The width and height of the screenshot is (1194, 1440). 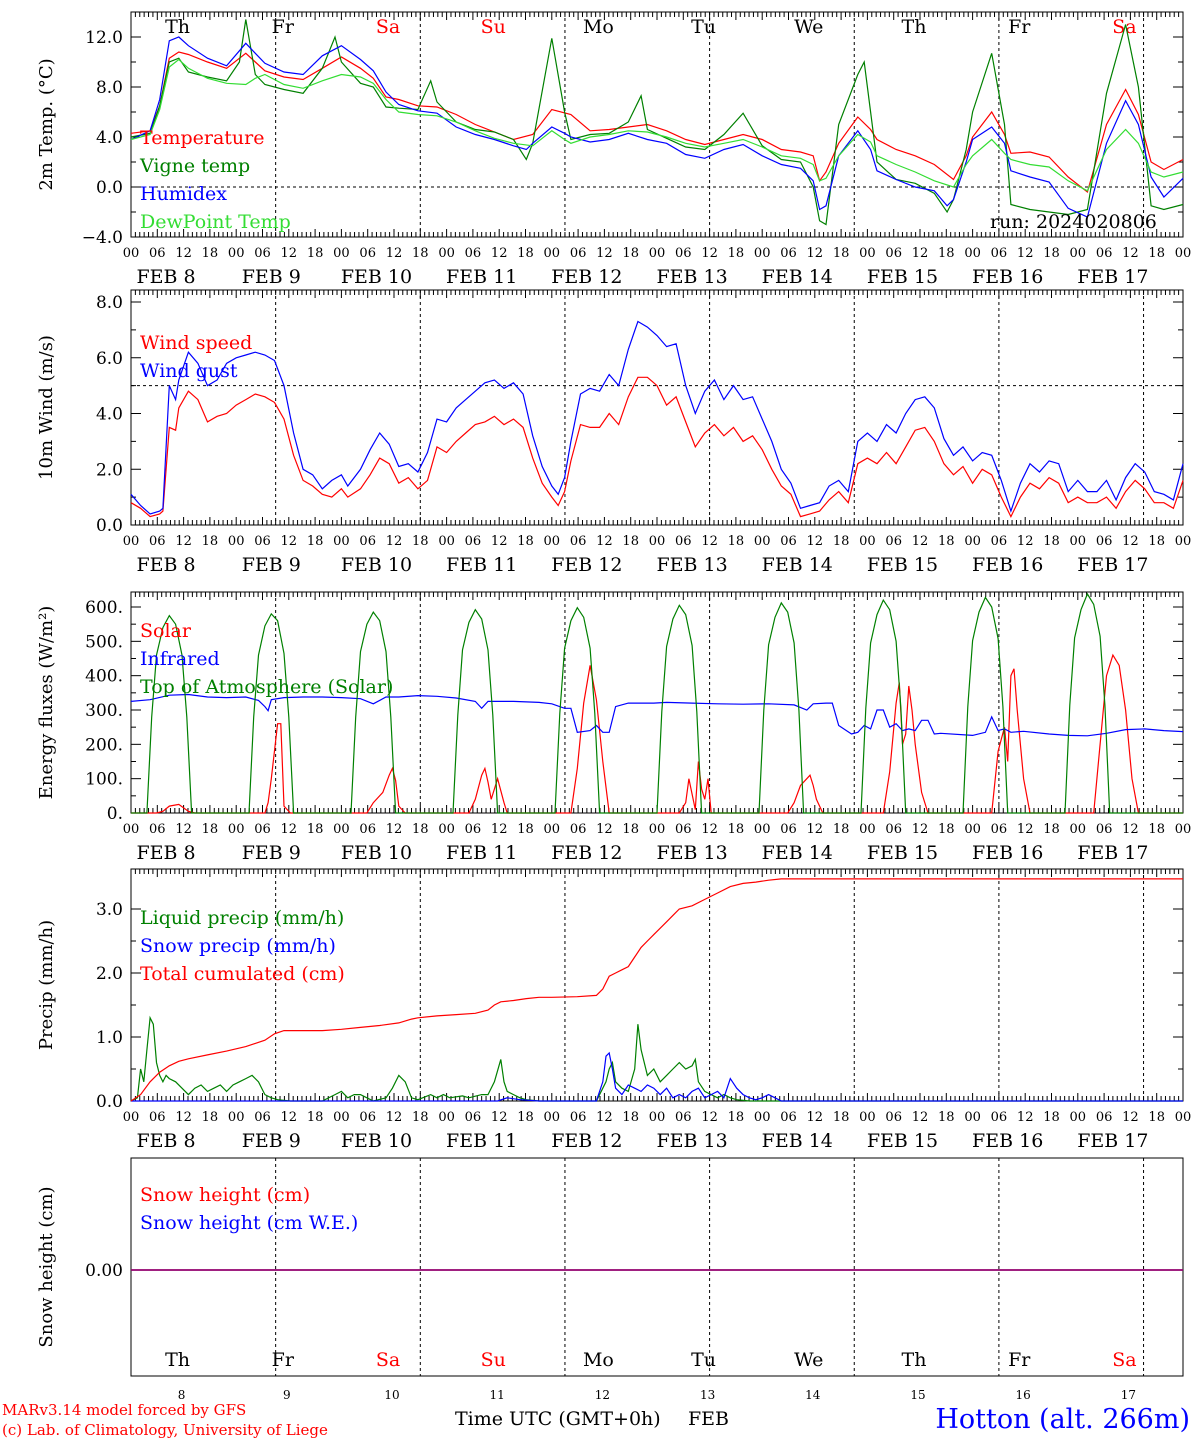 I want to click on date-label: FEB 17, so click(x=1112, y=1141).